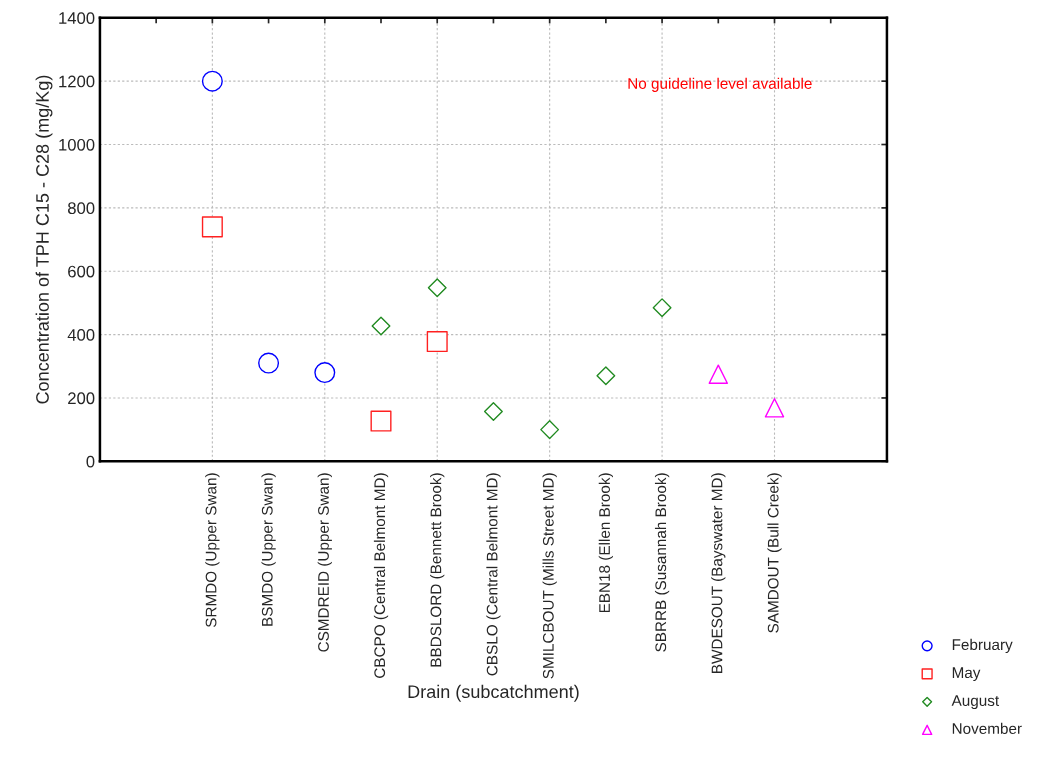  I want to click on y-tick-label: 200, so click(81, 398).